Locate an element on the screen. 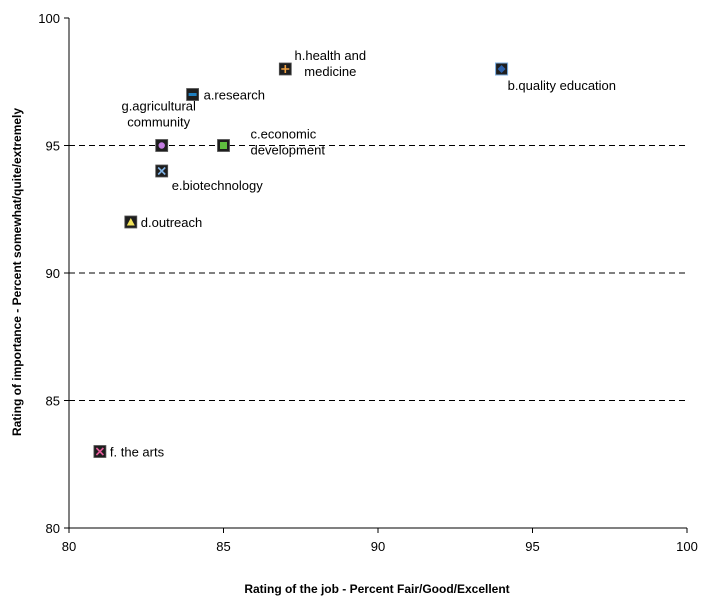  point-label: g.agricultural community is located at coordinates (158, 114).